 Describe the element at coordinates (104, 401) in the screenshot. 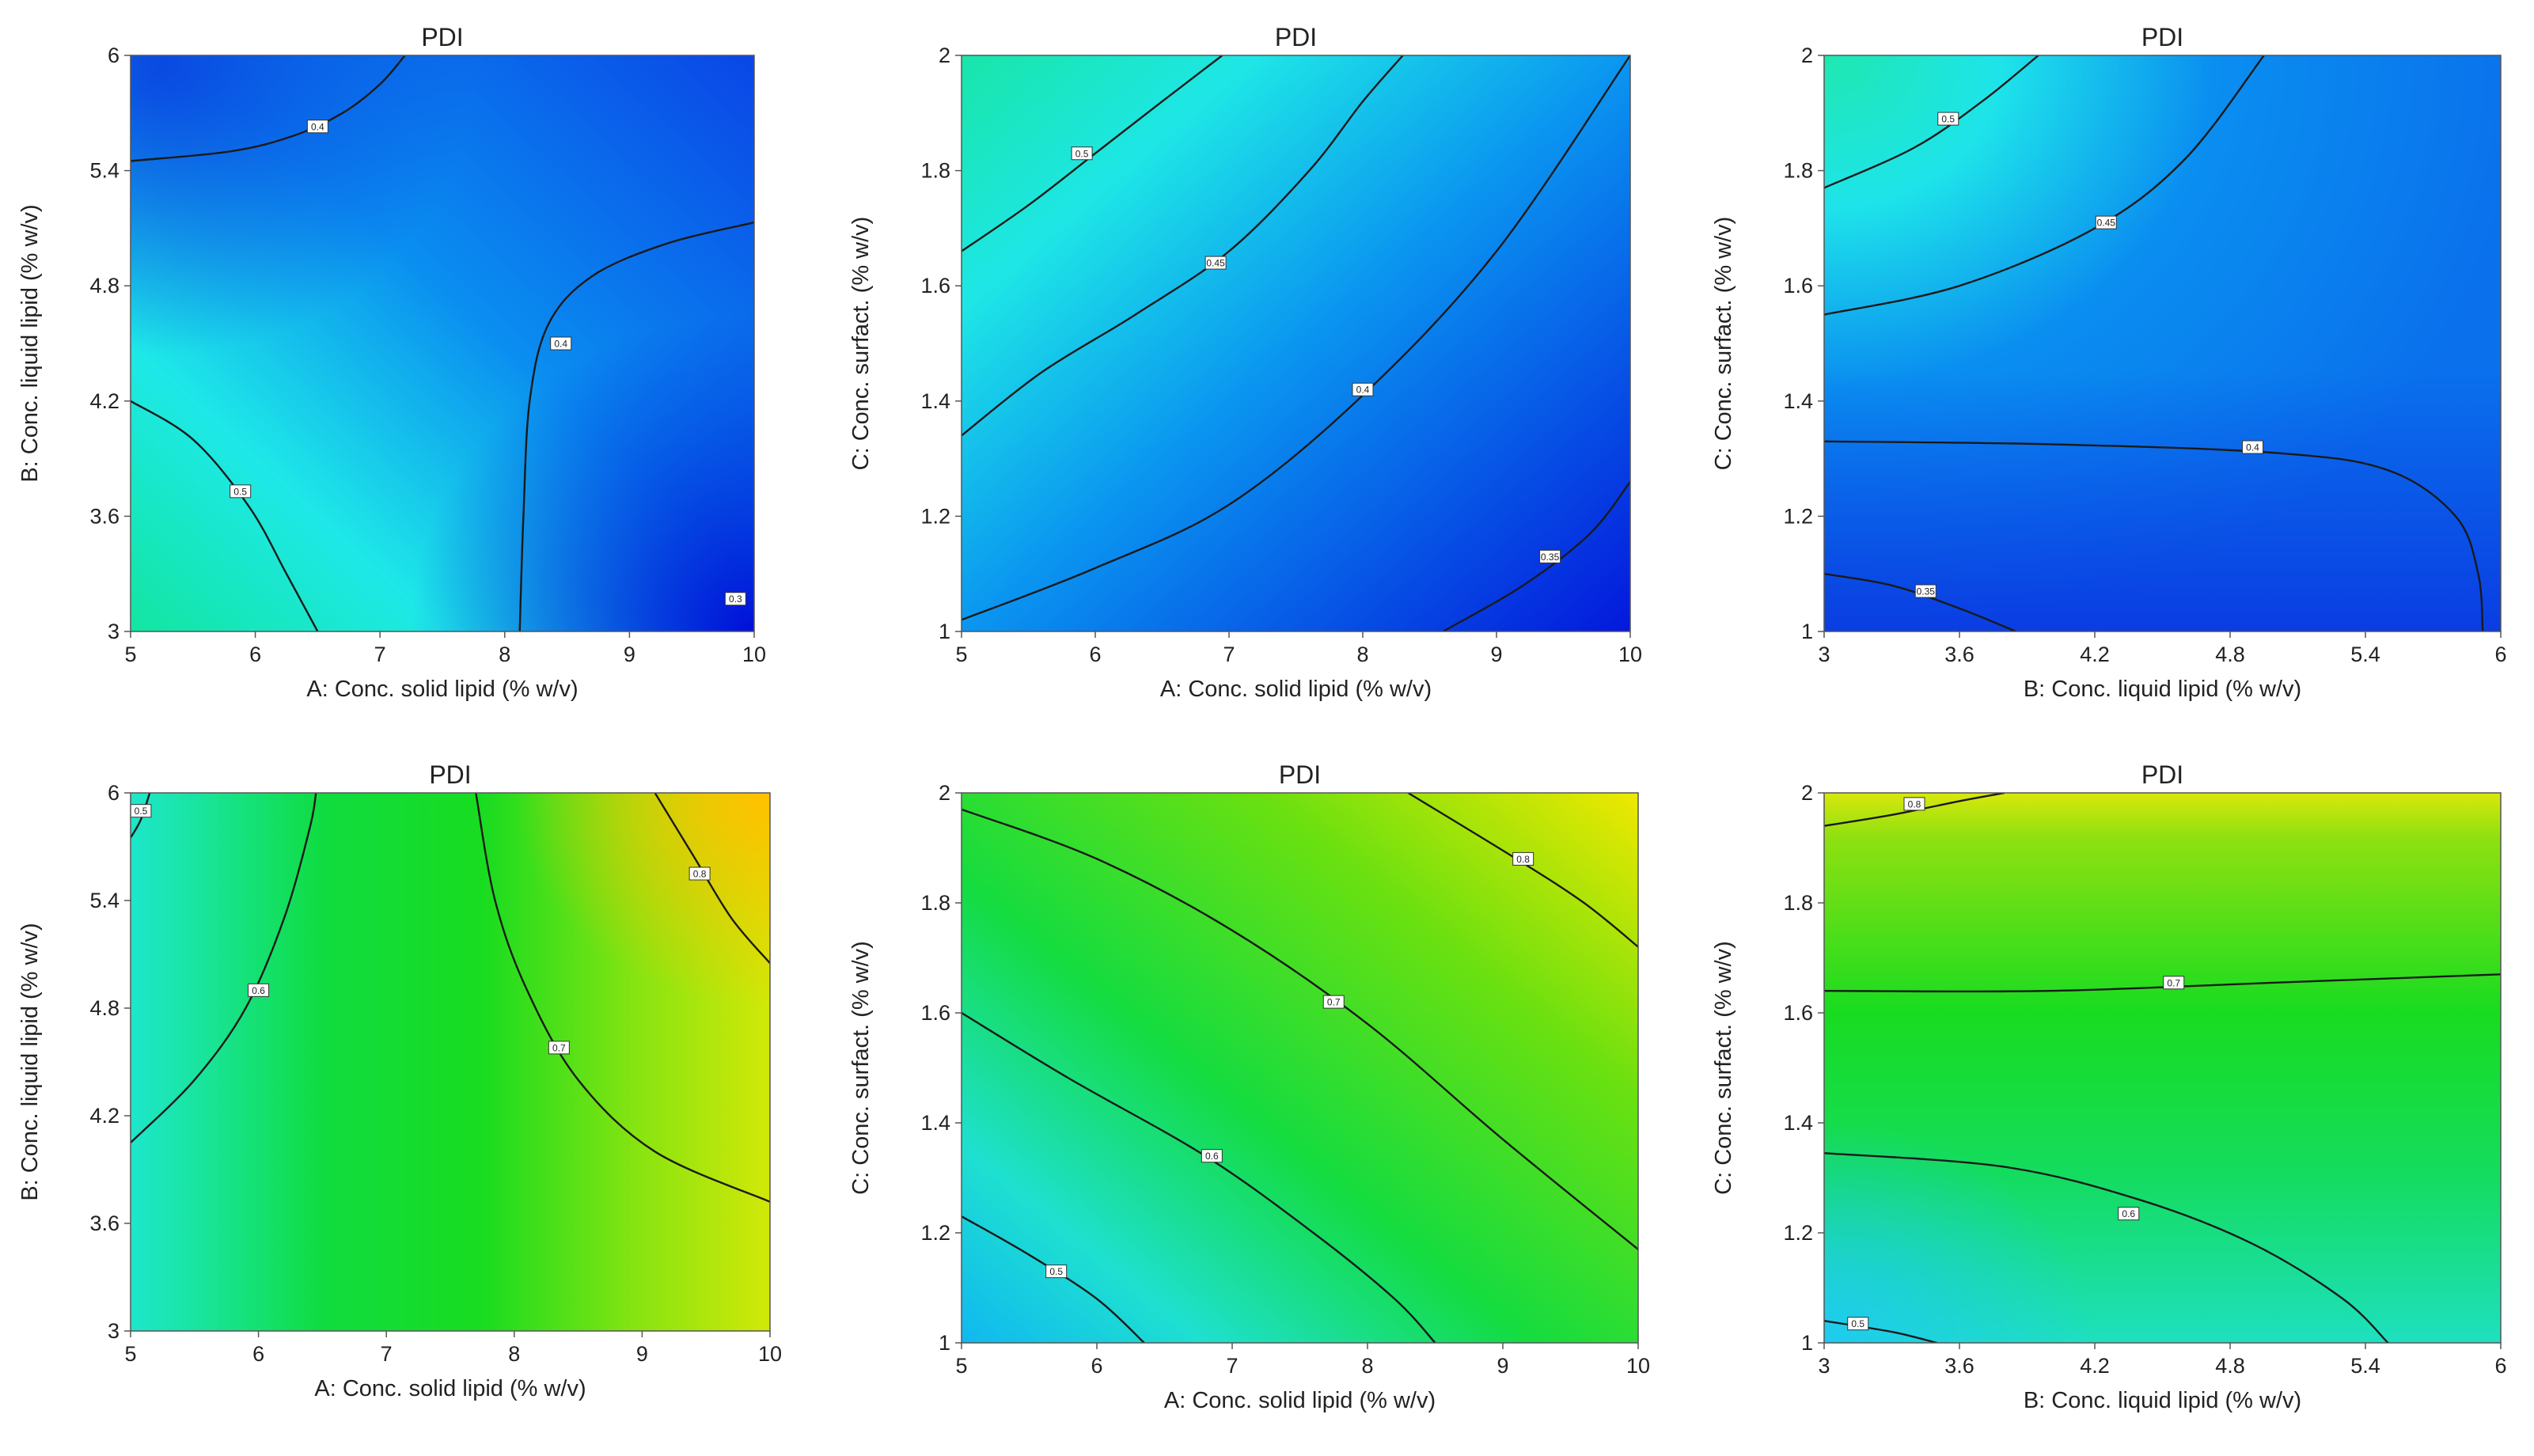

I see `y-tick-label: 4.2` at that location.